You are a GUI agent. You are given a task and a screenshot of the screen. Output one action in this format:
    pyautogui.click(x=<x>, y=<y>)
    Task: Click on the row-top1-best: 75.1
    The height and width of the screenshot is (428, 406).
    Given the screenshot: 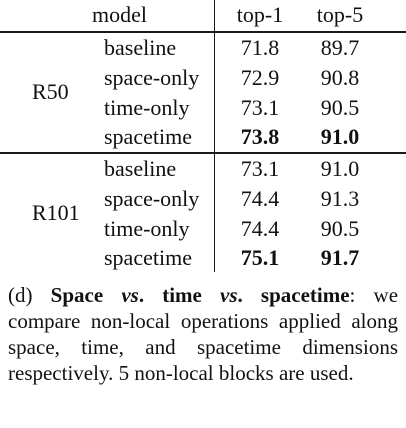 What is the action you would take?
    pyautogui.click(x=260, y=257)
    